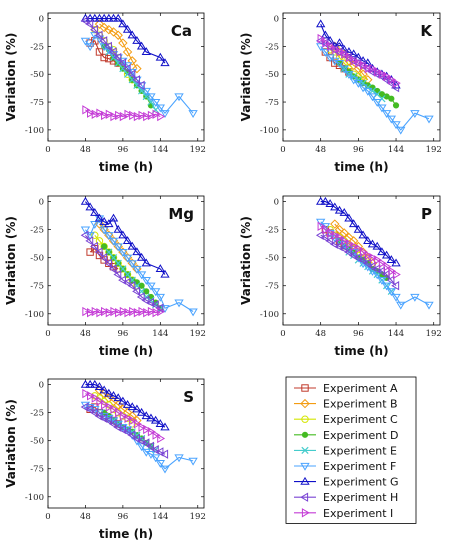  What do you see at coordinates (34, 498) in the screenshot?
I see `y-tick-label: -100` at bounding box center [34, 498].